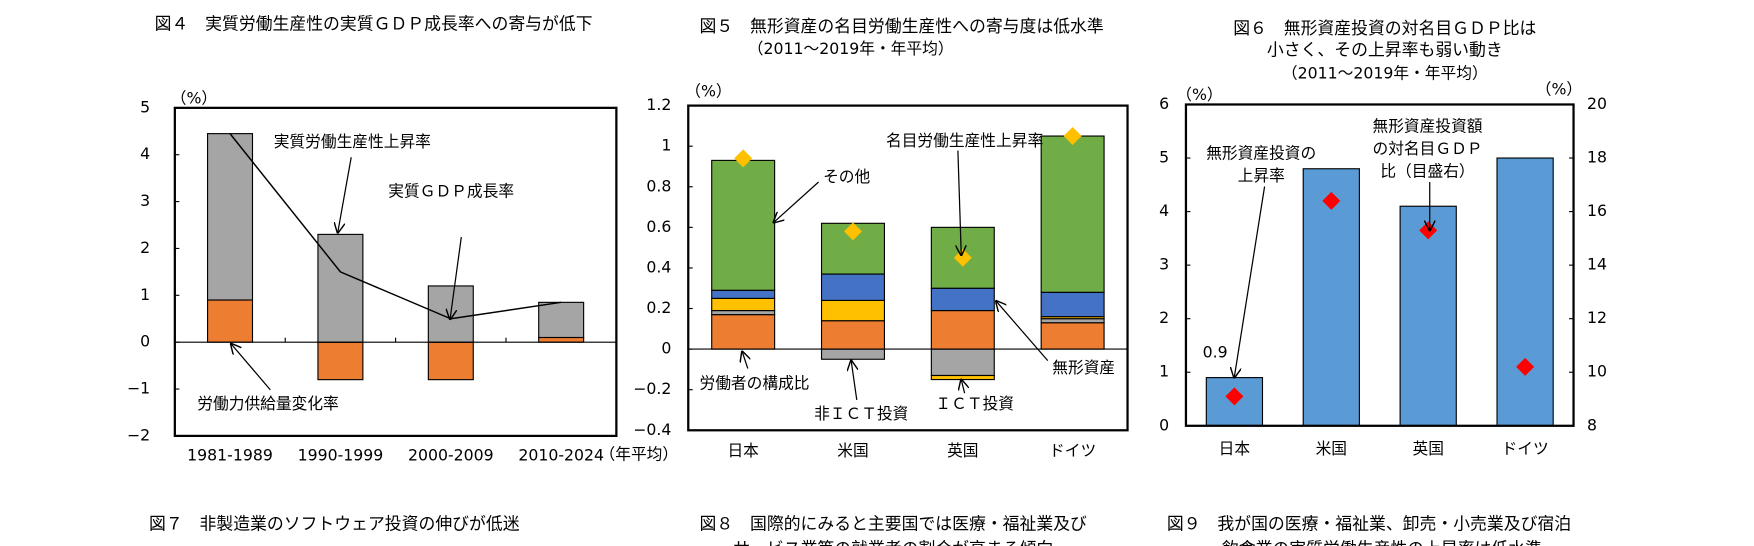 The image size is (1754, 546). I want to click on y2-unit: （%）, so click(1559, 88).